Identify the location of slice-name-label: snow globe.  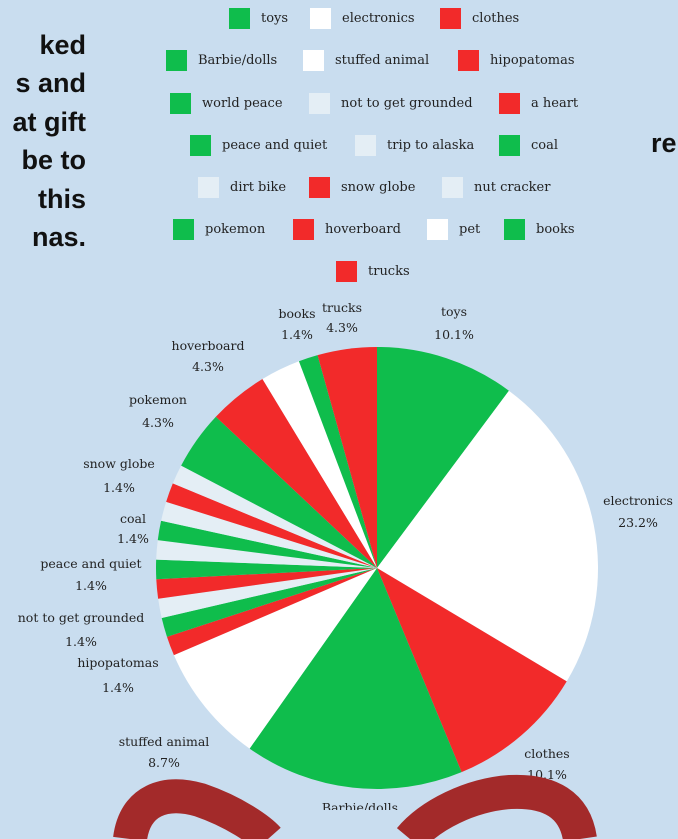
(119, 463).